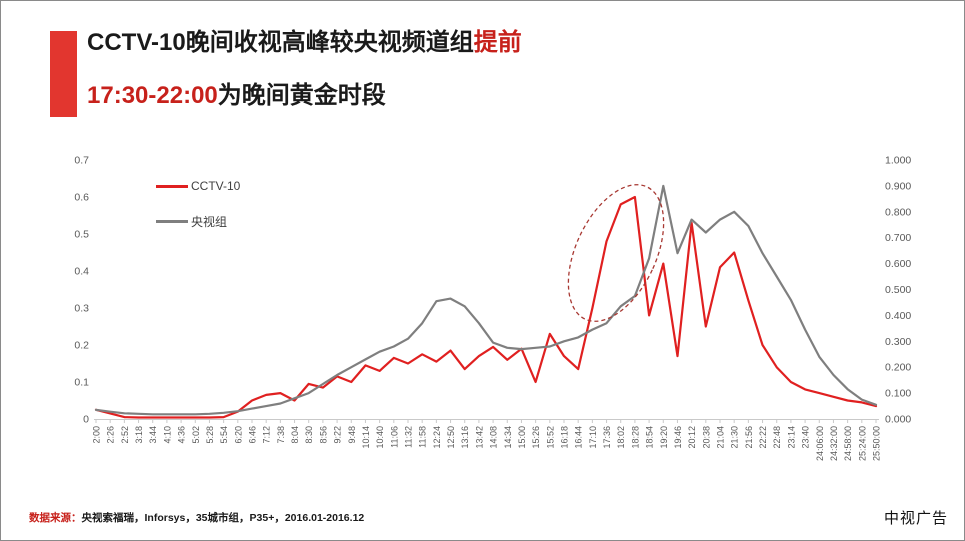  I want to click on x-tick-label: 22:22, so click(763, 437).